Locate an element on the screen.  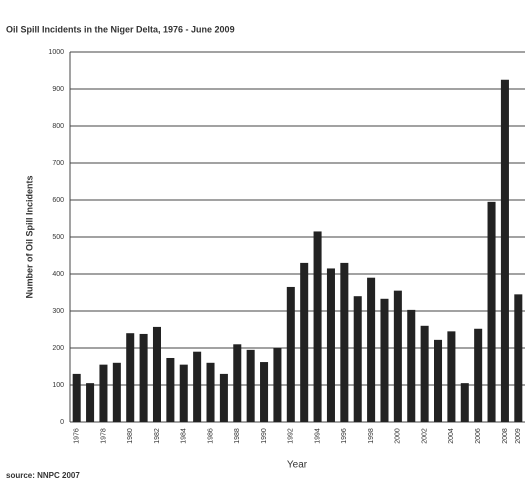
y-tick-label: 1000 is located at coordinates (56, 52).